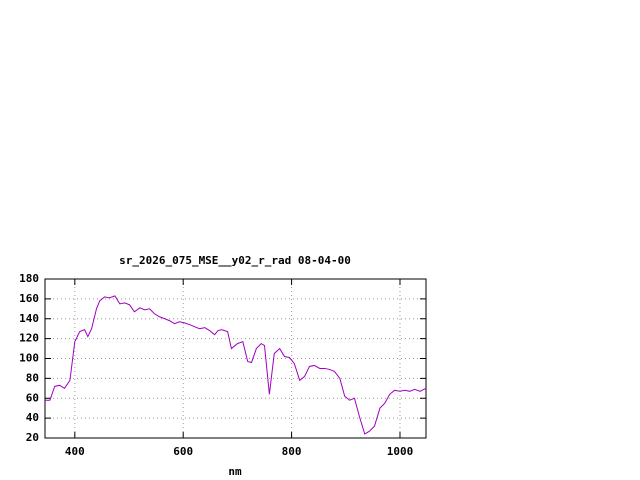 The image size is (640, 480). Describe the element at coordinates (292, 451) in the screenshot. I see `x-tick-label: 800` at that location.